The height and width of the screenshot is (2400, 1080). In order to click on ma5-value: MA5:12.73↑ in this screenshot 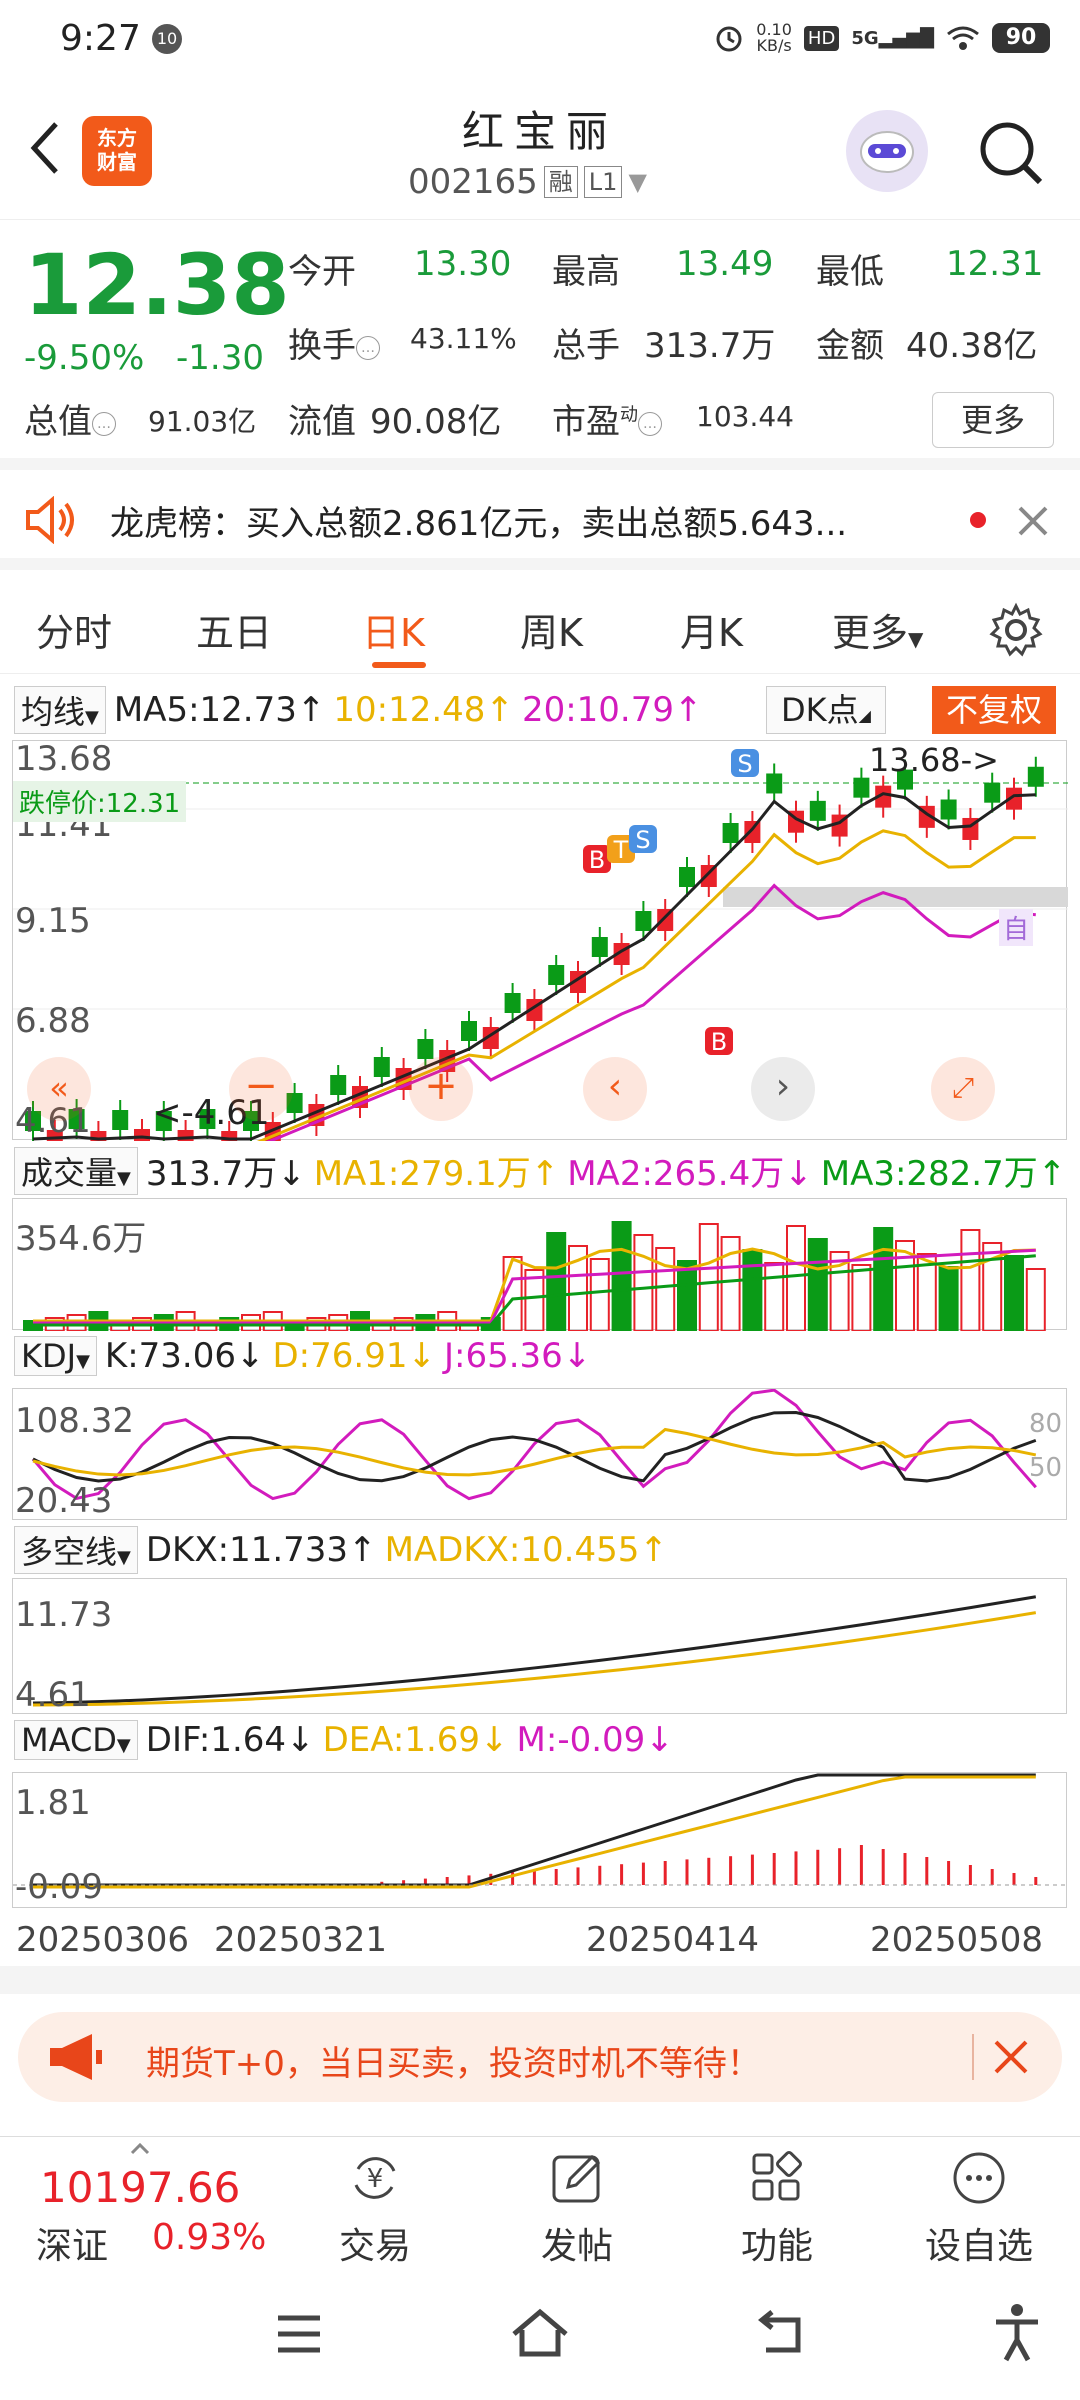, I will do `click(219, 710)`.